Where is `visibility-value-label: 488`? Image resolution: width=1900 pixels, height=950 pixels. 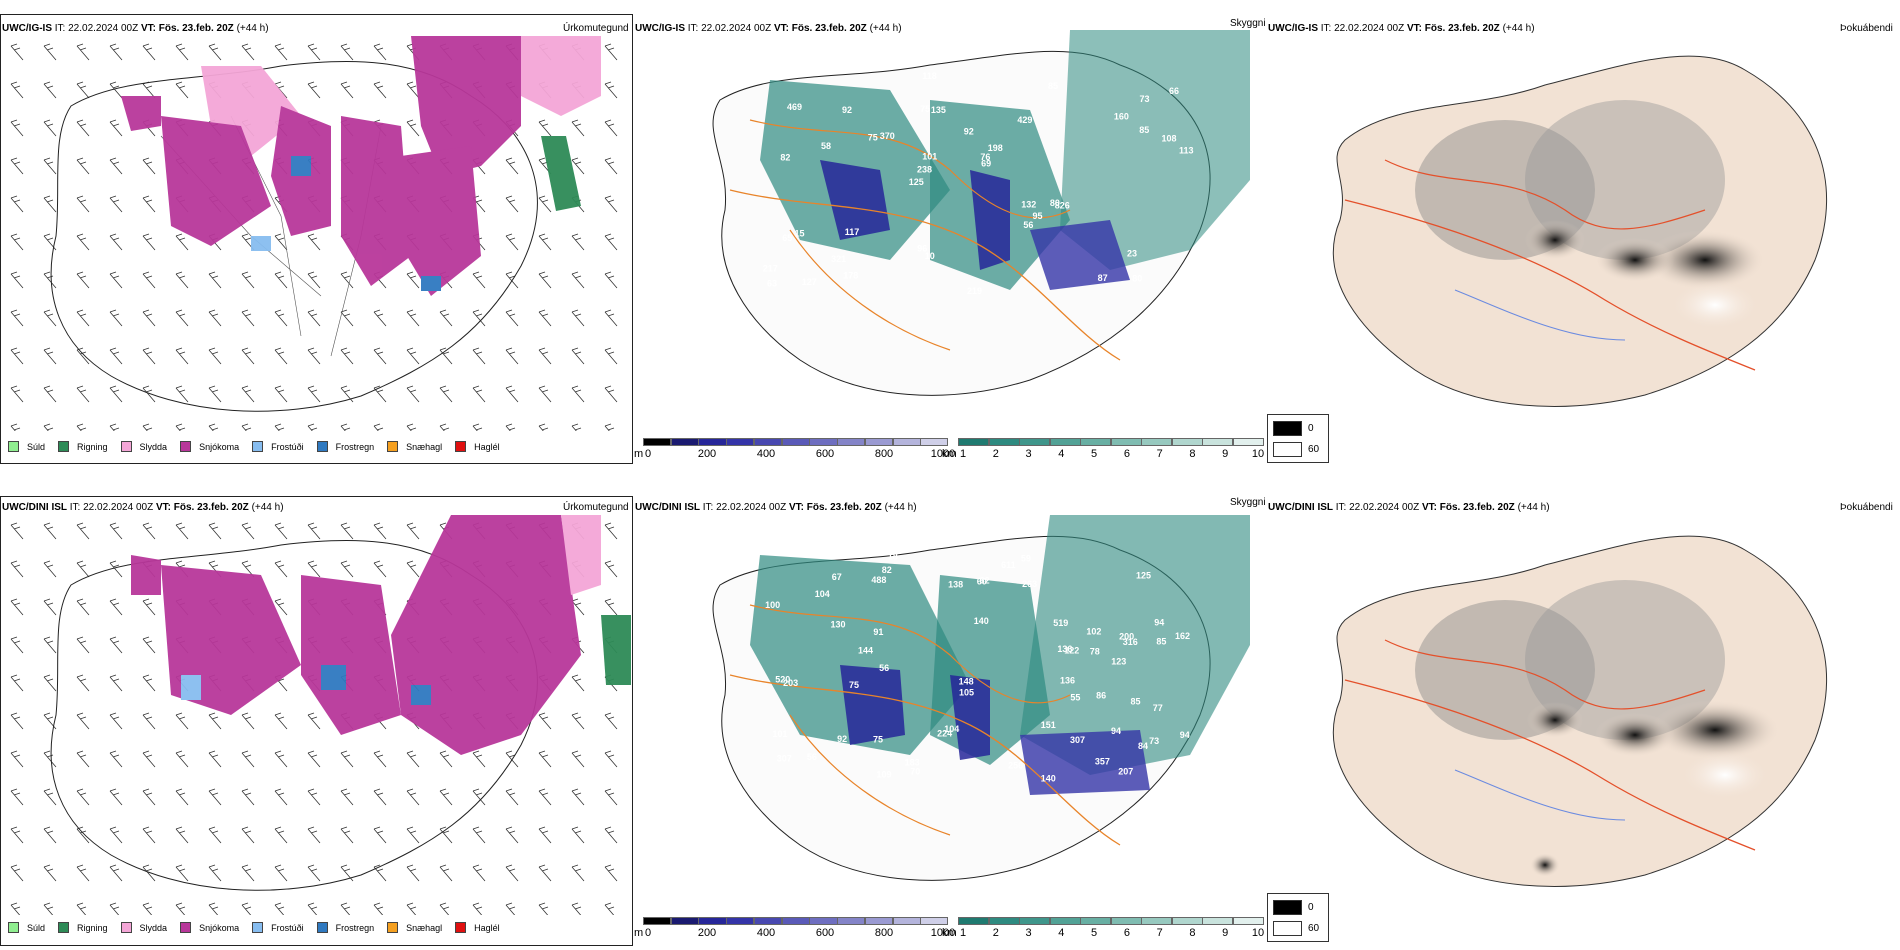
visibility-value-label: 488 is located at coordinates (878, 580).